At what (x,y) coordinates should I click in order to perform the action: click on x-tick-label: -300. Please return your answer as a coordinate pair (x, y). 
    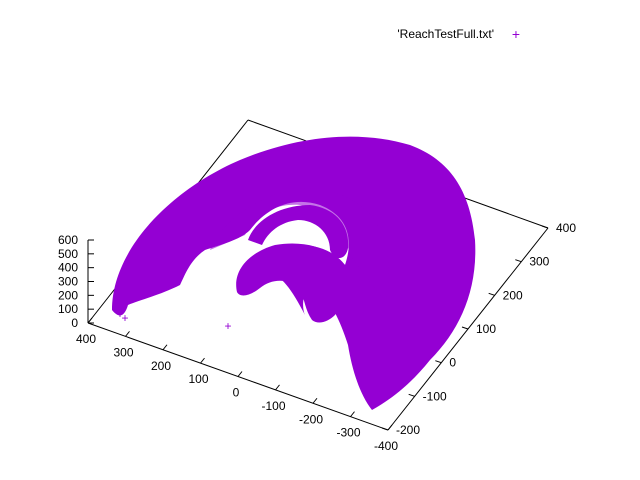
    Looking at the image, I should click on (348, 433).